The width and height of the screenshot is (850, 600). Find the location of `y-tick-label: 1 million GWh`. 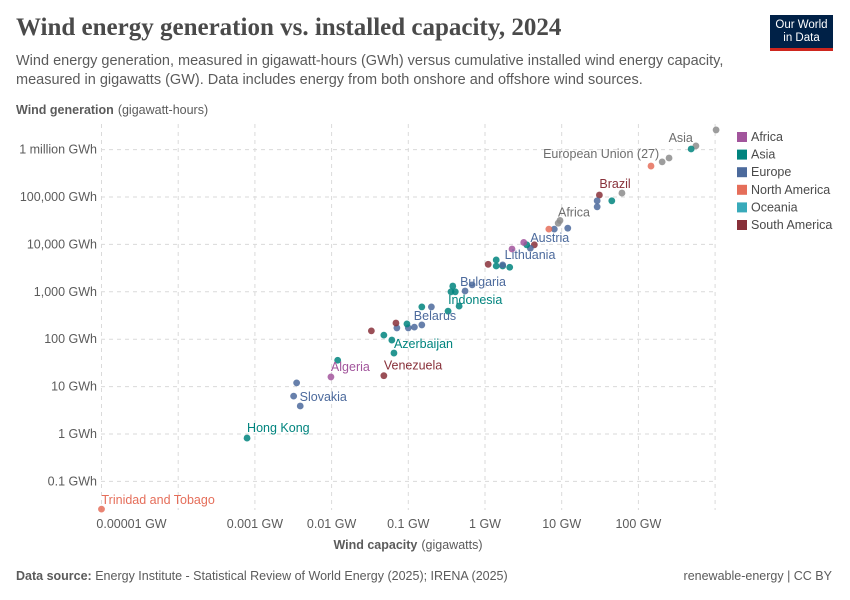

y-tick-label: 1 million GWh is located at coordinates (58, 150).